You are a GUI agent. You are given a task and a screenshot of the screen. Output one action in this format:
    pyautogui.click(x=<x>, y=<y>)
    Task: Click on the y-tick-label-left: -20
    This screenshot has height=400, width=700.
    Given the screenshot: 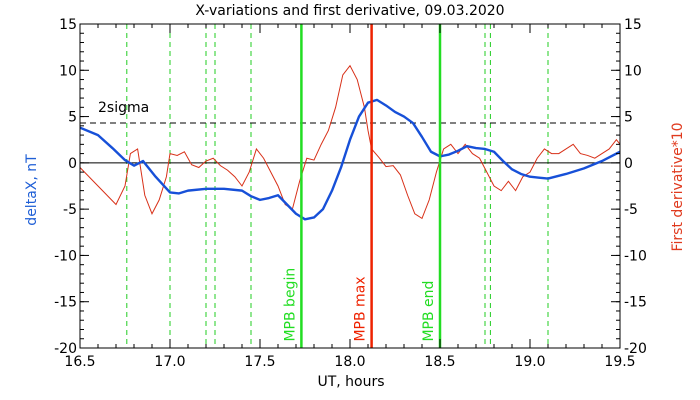 What is the action you would take?
    pyautogui.click(x=65, y=349)
    